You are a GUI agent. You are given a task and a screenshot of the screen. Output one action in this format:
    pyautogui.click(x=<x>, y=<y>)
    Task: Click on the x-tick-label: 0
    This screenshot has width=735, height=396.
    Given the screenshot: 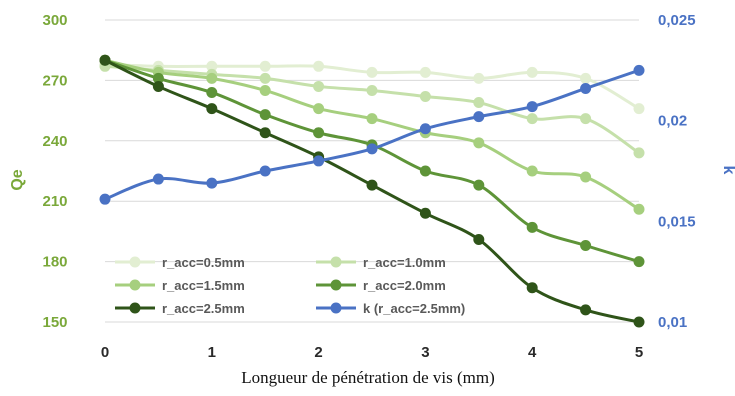 What is the action you would take?
    pyautogui.click(x=105, y=352)
    